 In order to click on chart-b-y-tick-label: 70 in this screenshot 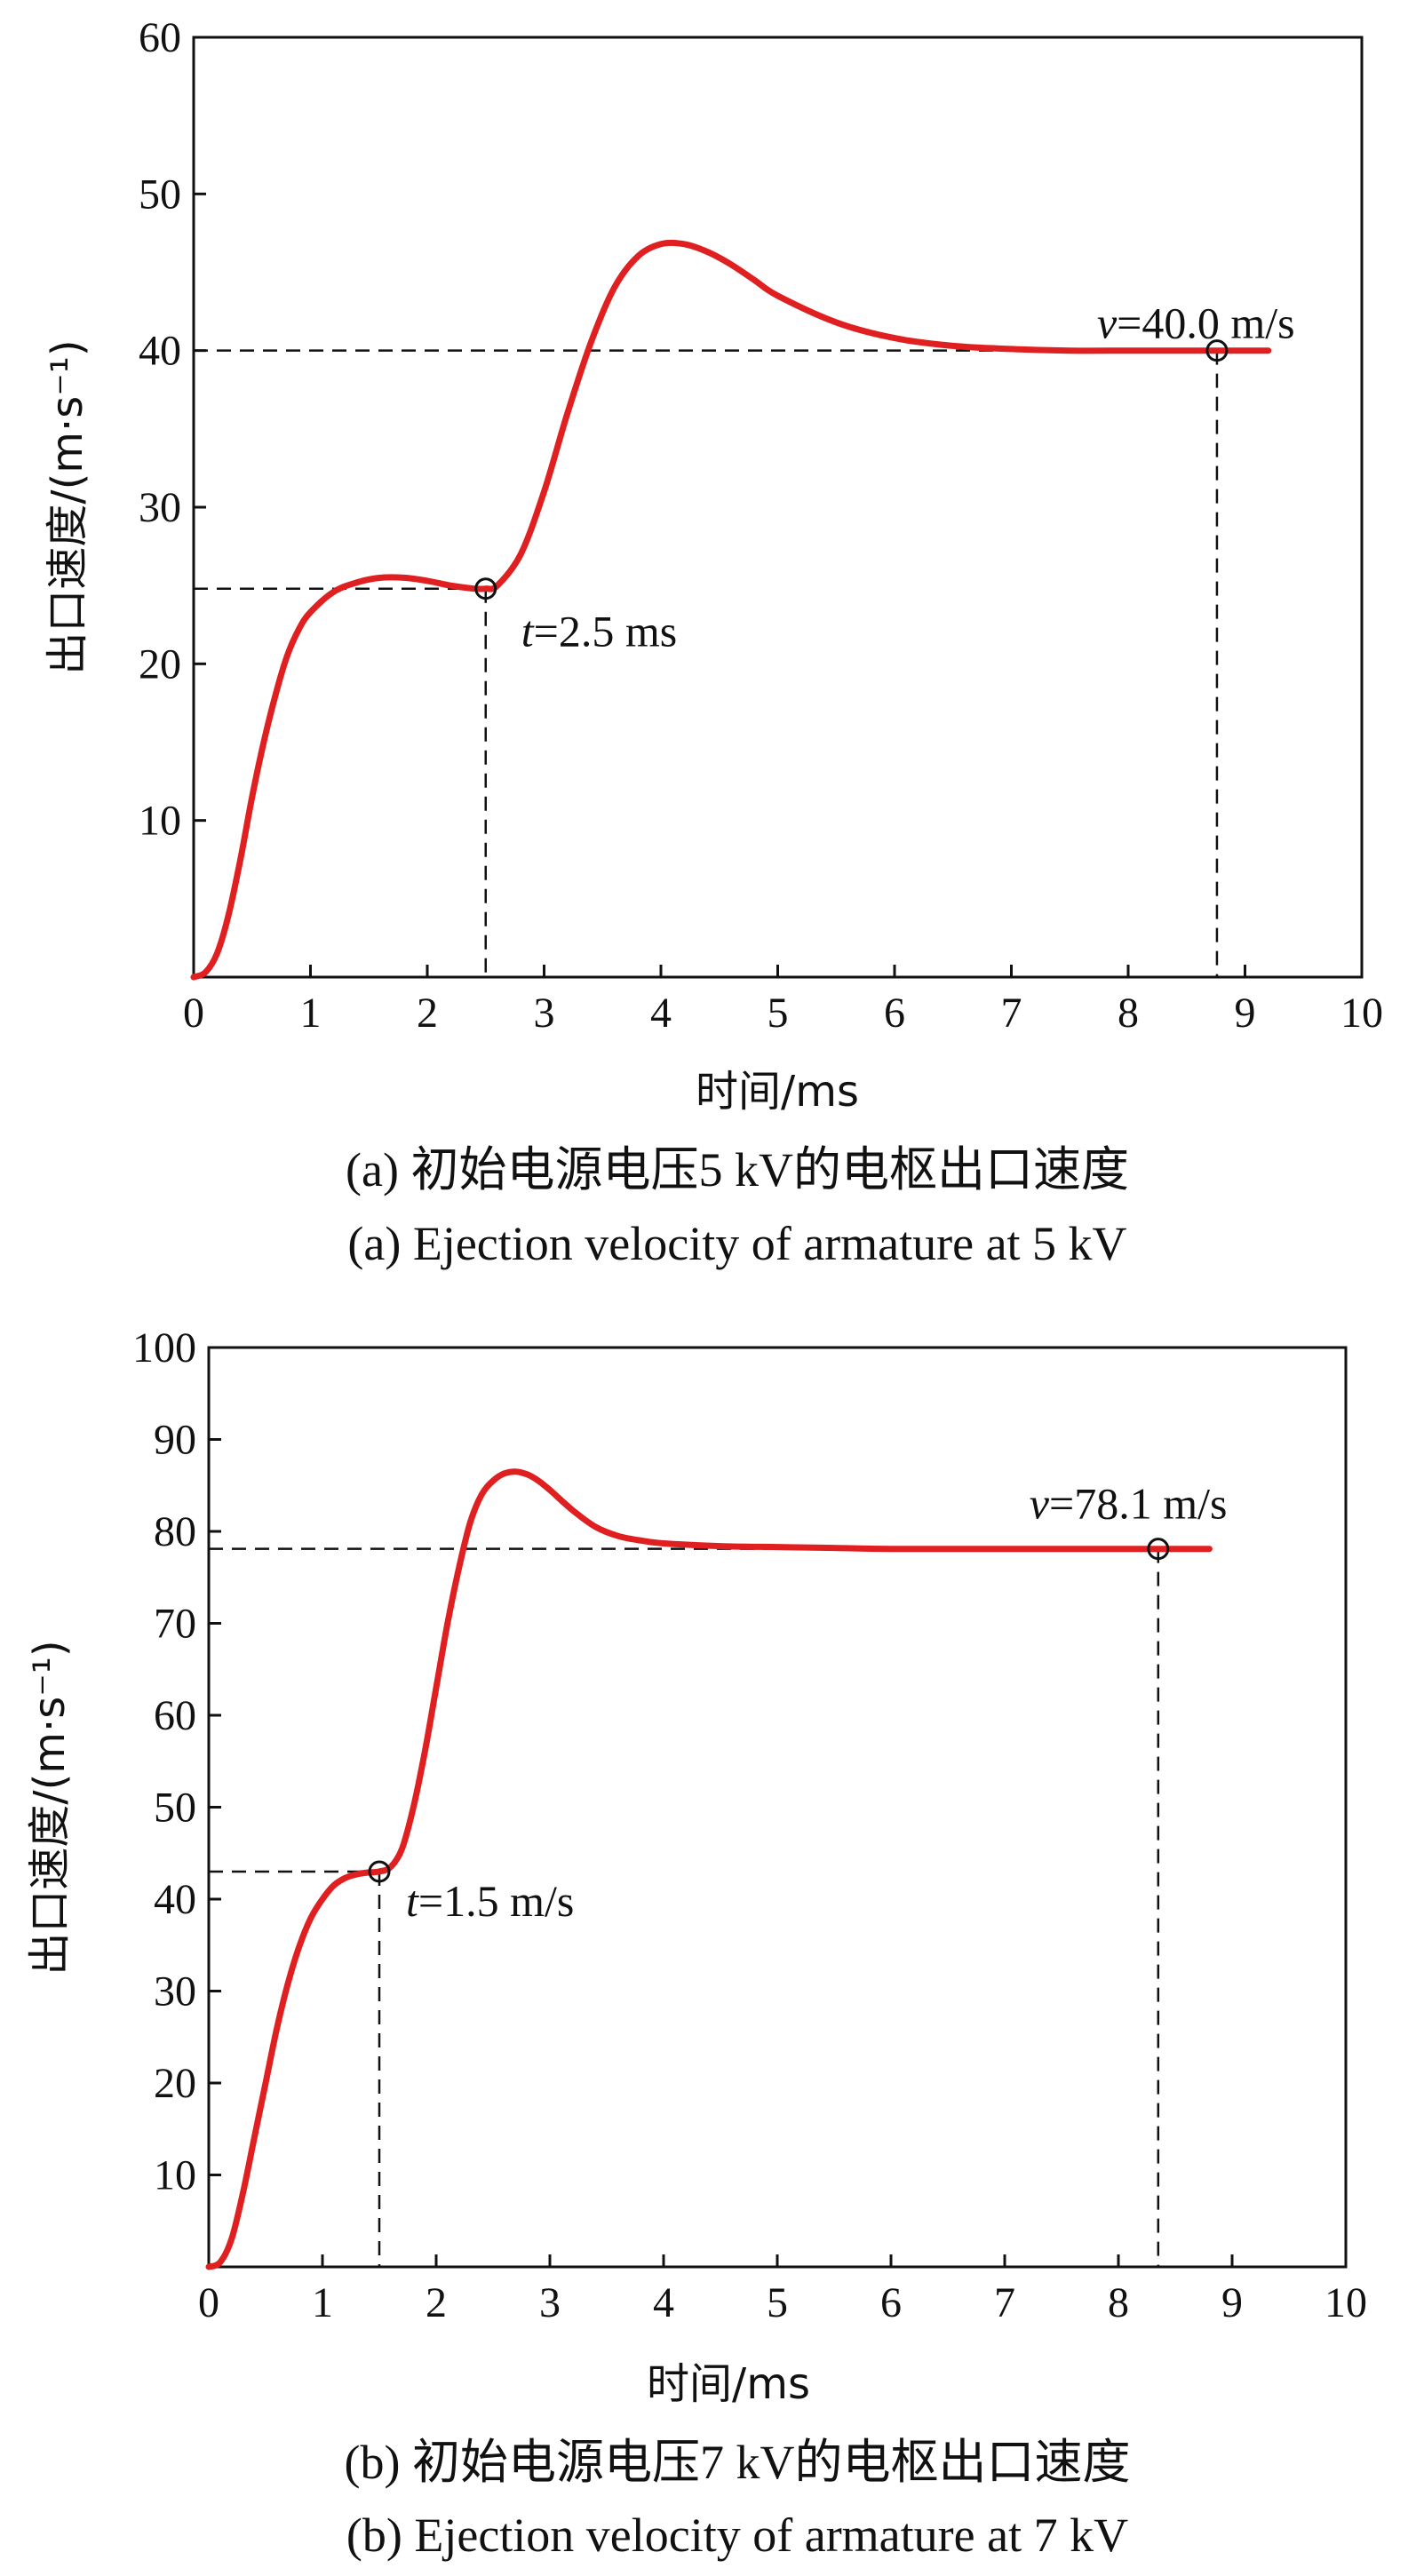, I will do `click(175, 1624)`.